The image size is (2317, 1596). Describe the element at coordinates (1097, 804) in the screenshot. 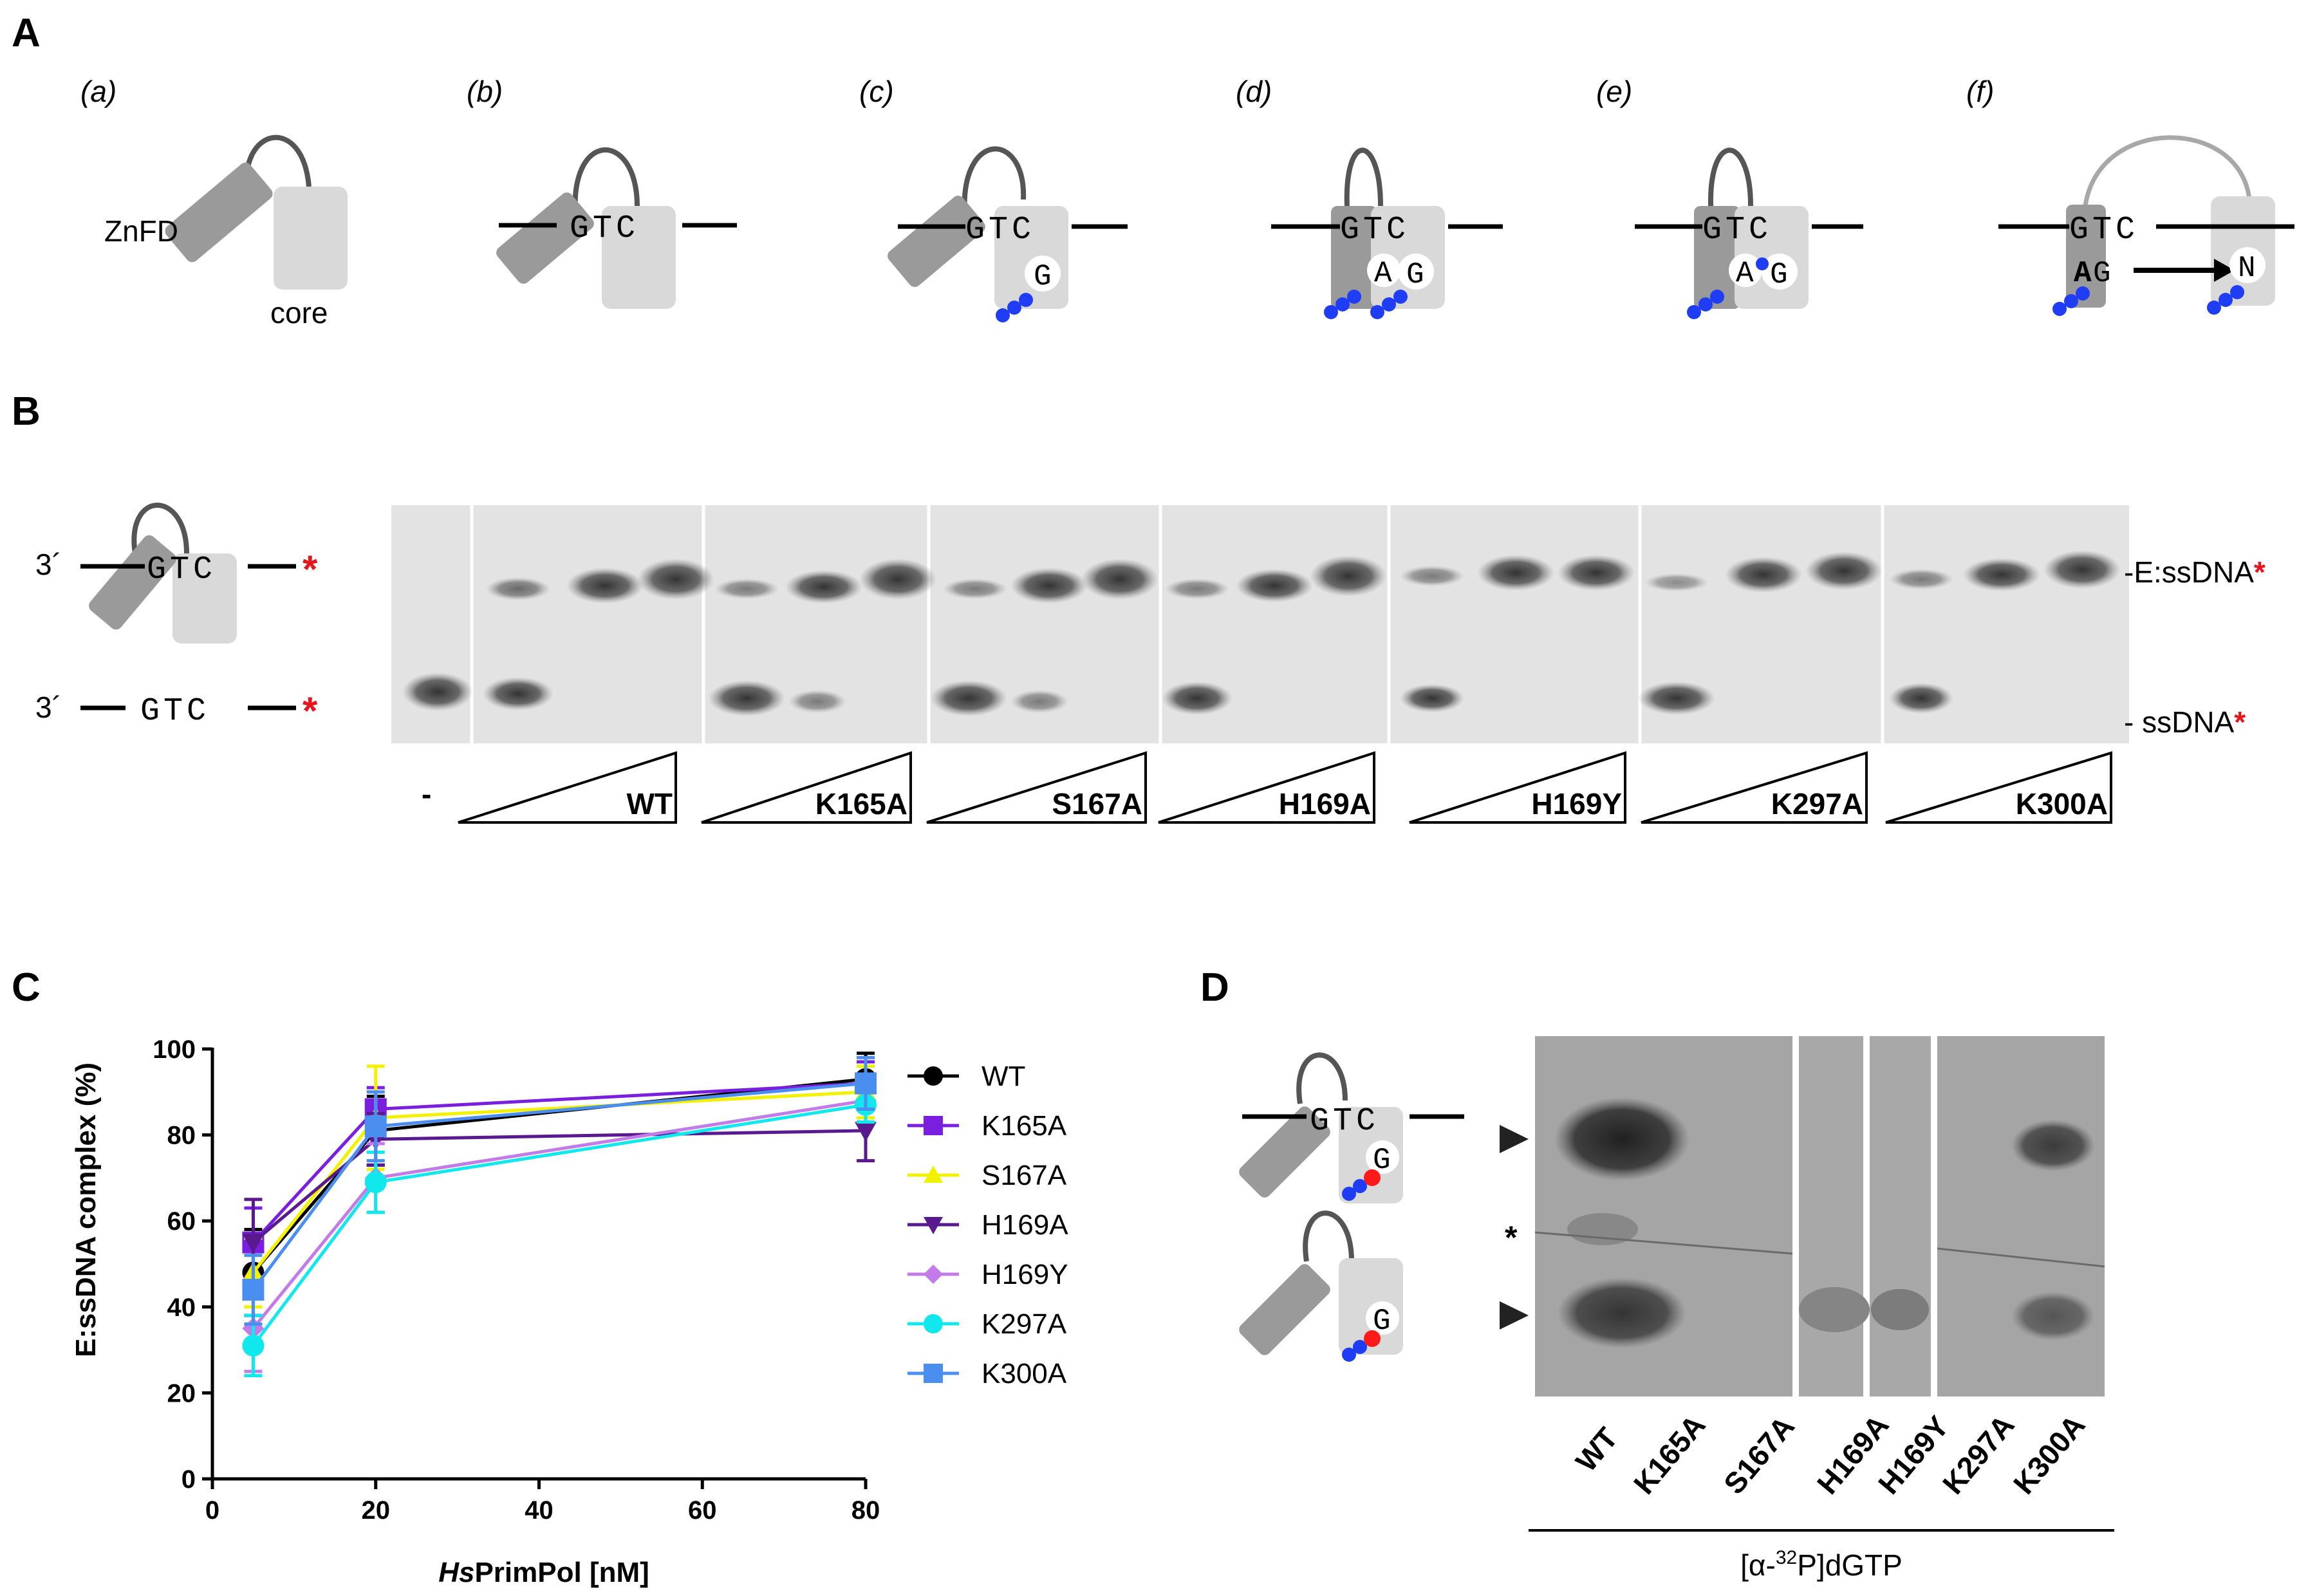

I see `lane-label-s167a: S167A` at that location.